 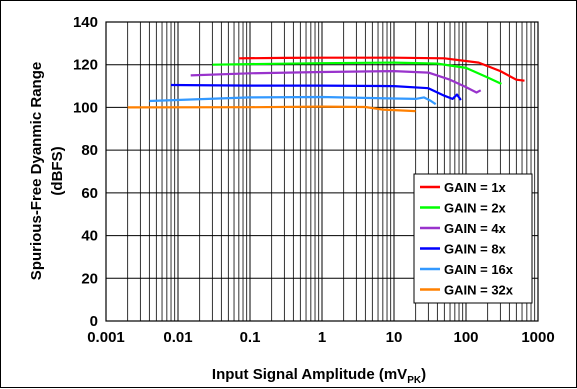 I want to click on x-axis-title-close: ), so click(x=423, y=374).